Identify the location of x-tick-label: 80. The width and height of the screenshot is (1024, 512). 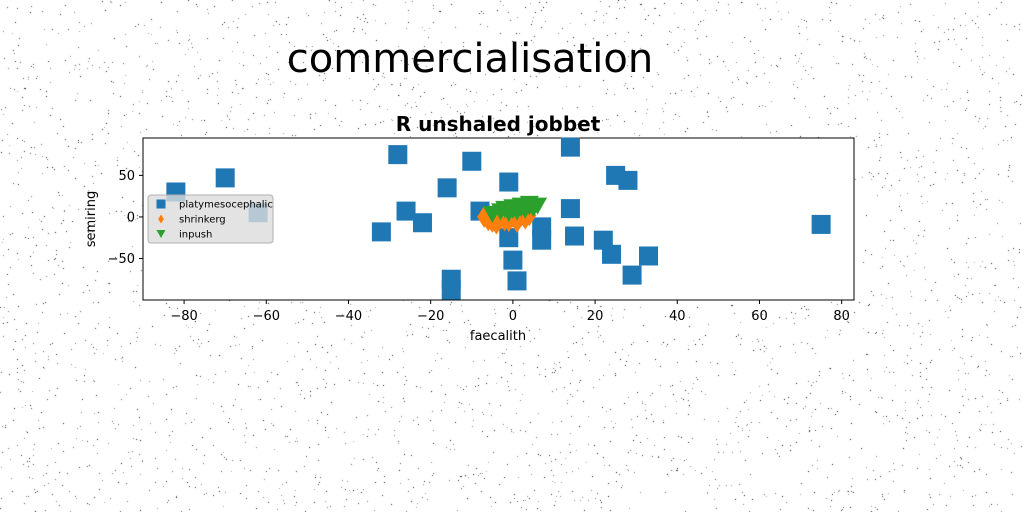
(841, 316).